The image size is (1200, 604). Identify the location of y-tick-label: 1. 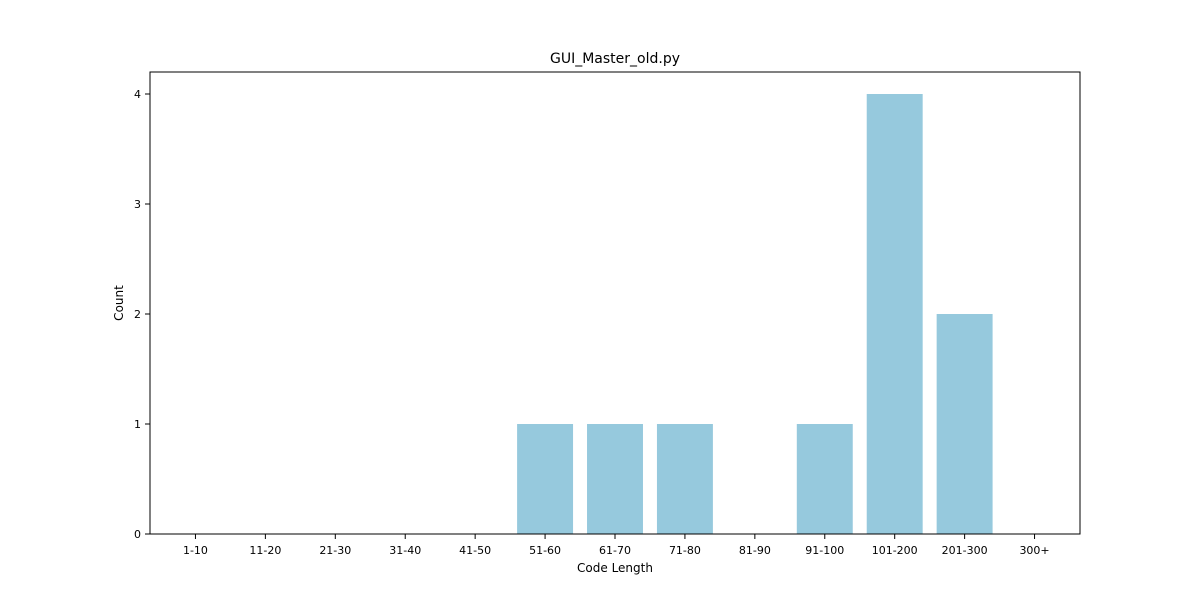
(137, 424).